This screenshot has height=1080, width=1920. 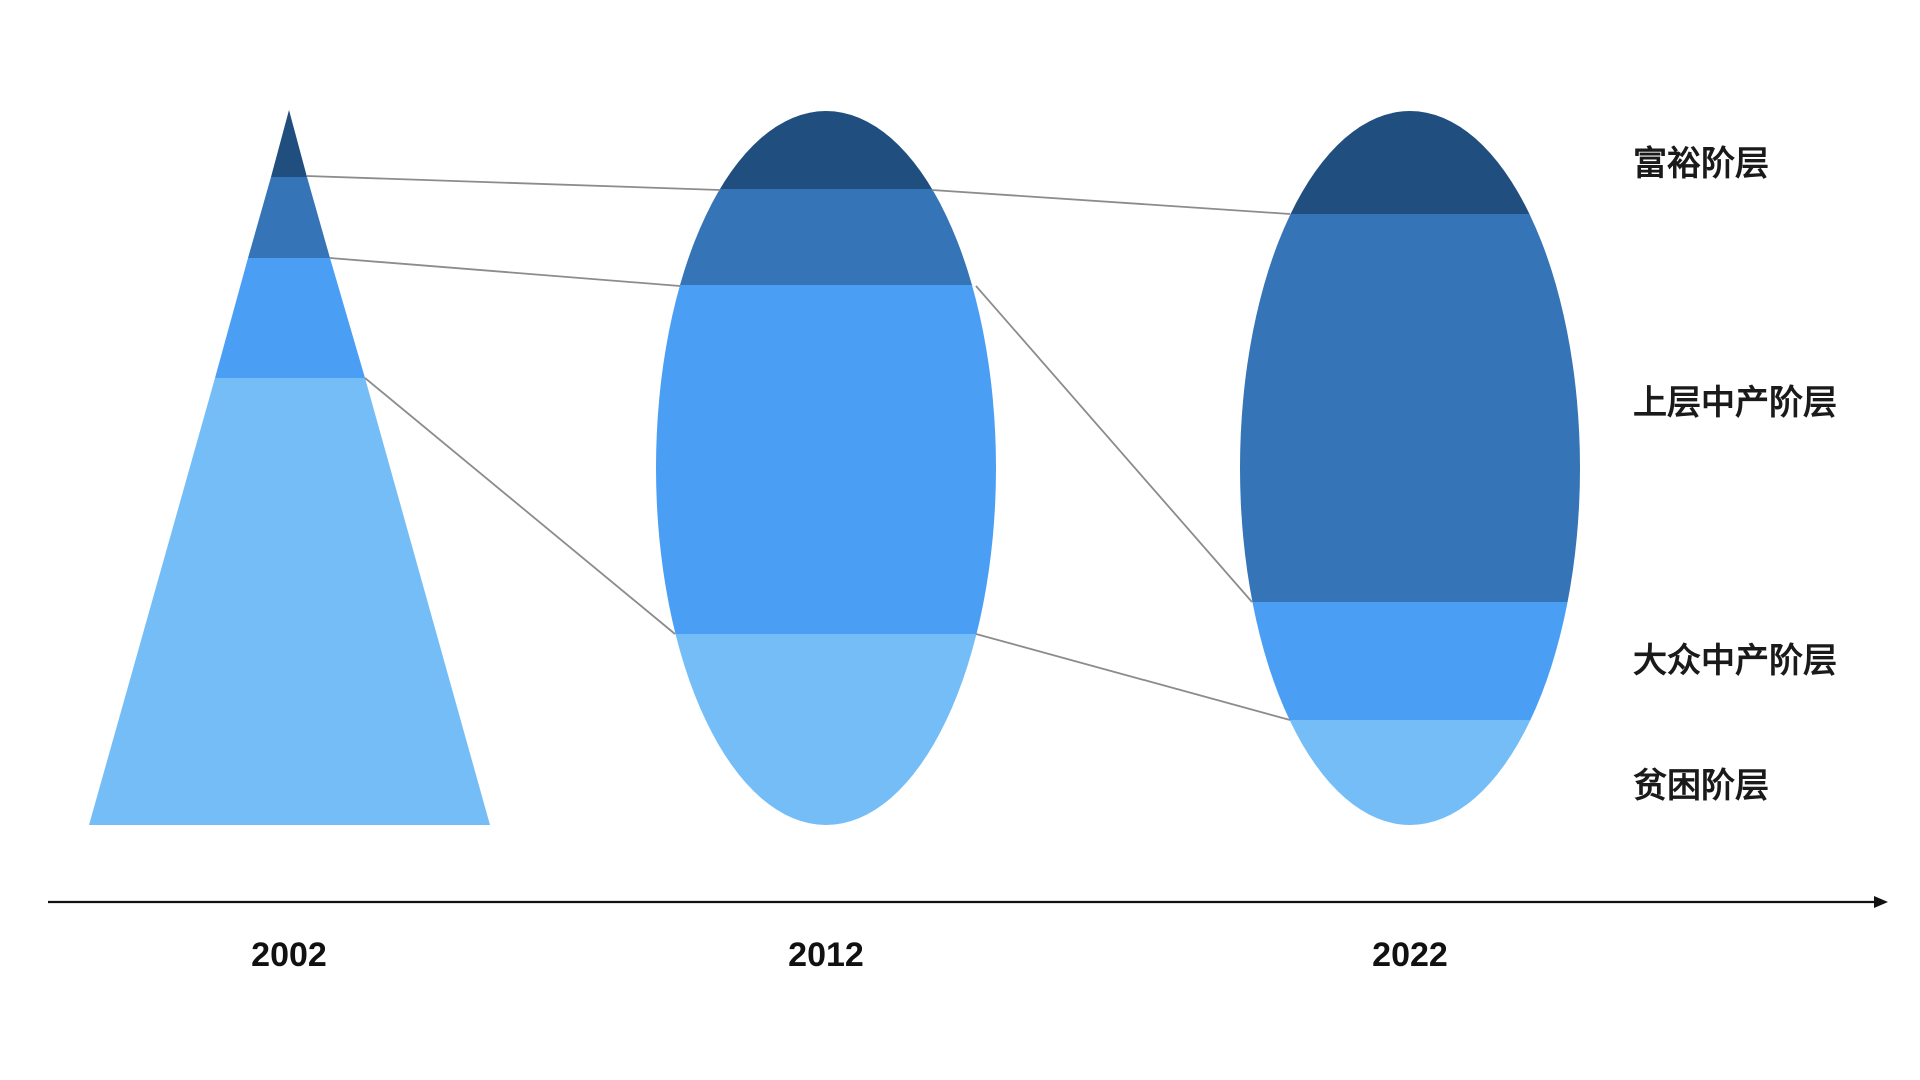 I want to click on band-2012-mass-middle, so click(x=826, y=460).